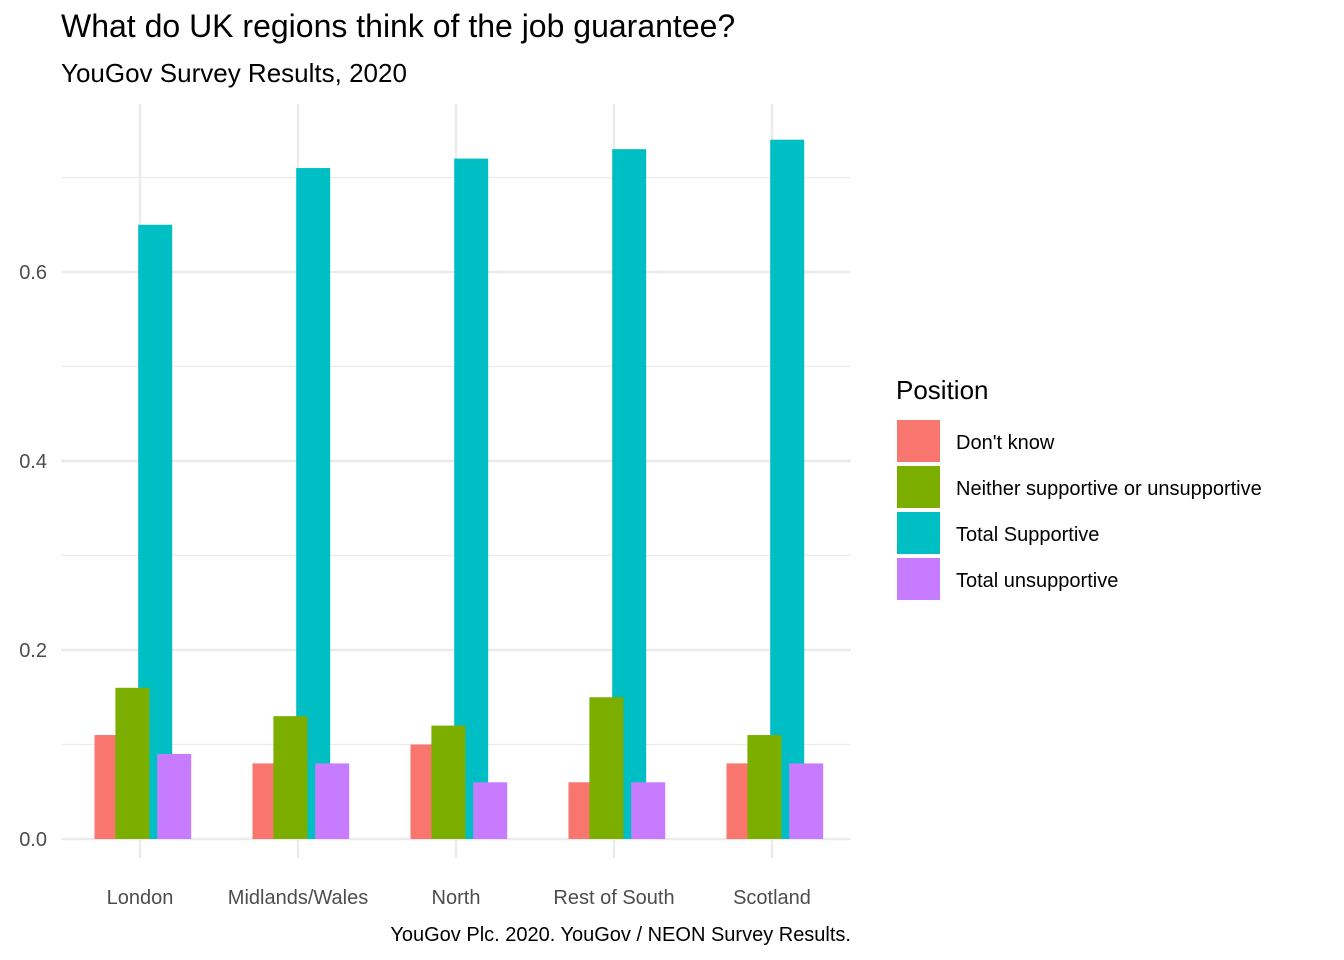  I want to click on legend-label: Don't know, so click(1005, 443).